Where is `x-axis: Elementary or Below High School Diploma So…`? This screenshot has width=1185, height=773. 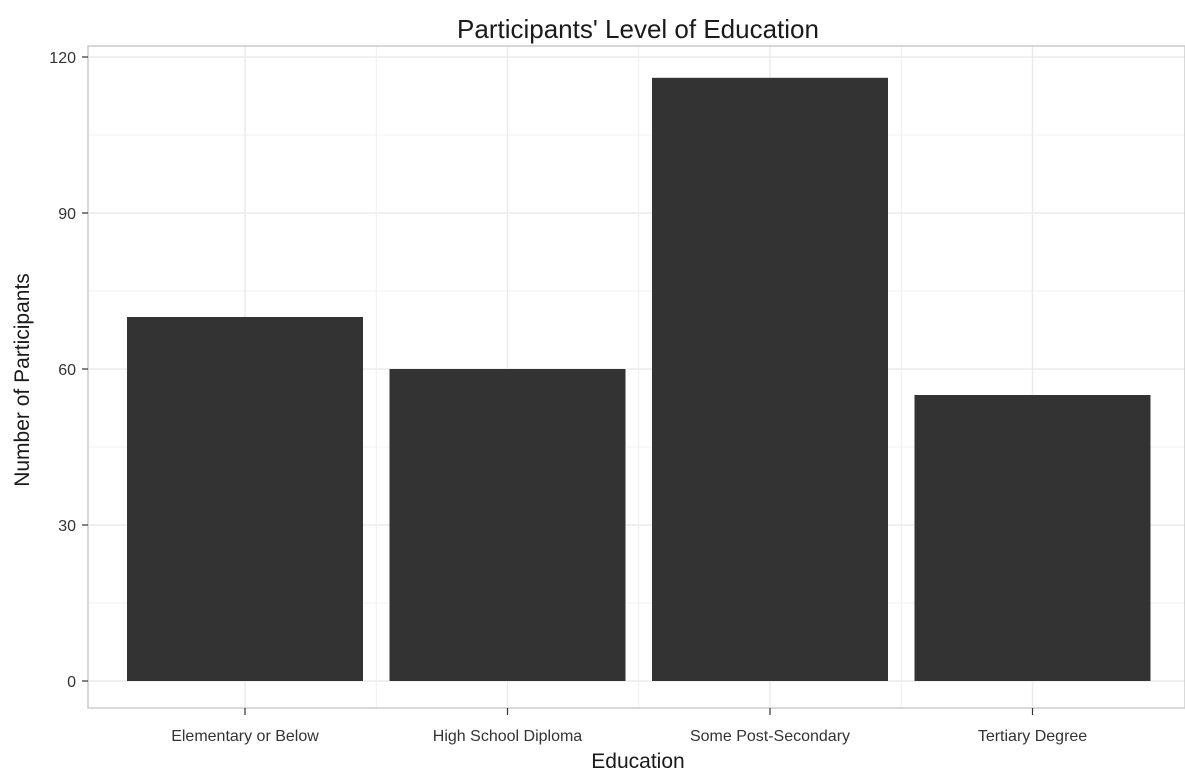 x-axis: Elementary or Below High School Diploma So… is located at coordinates (629, 726).